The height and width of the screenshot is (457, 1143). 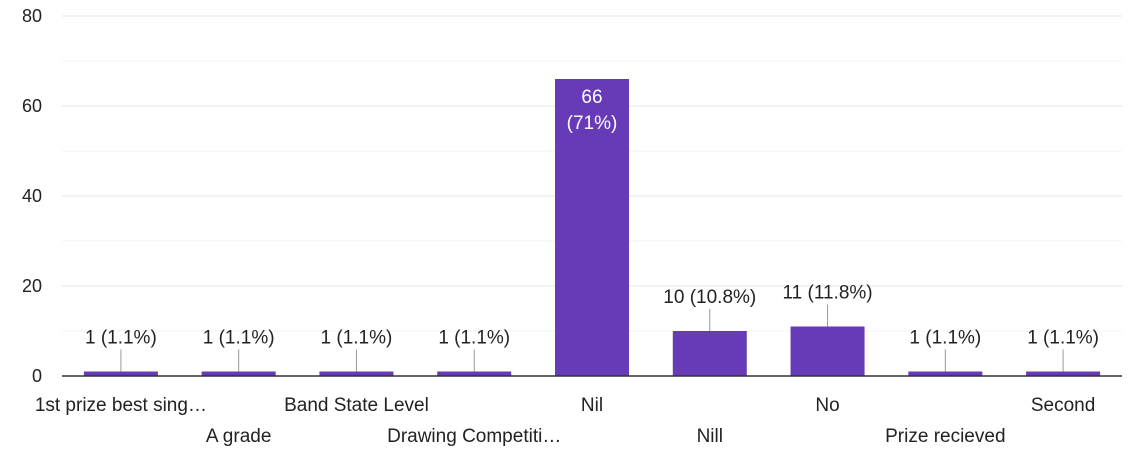 What do you see at coordinates (32, 106) in the screenshot?
I see `y-tick-label: 60` at bounding box center [32, 106].